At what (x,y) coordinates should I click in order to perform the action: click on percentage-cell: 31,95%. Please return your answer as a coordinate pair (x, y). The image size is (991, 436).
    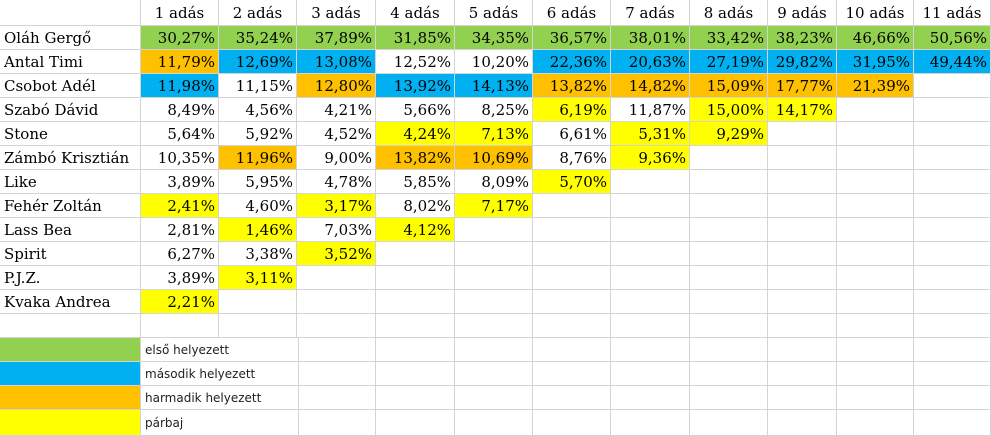
    Looking at the image, I should click on (875, 62).